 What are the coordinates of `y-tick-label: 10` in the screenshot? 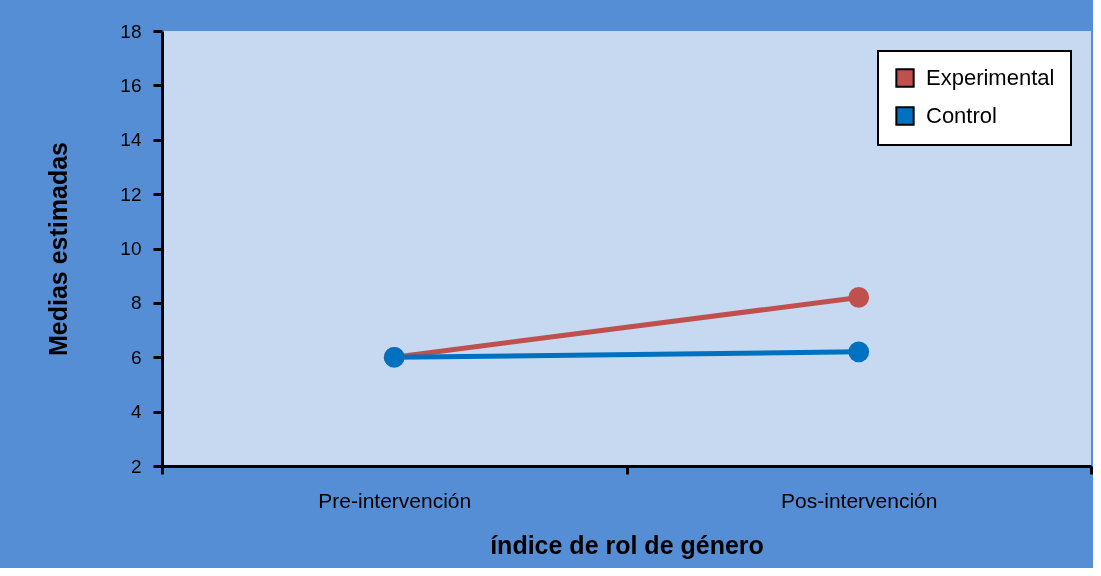 It's located at (131, 248).